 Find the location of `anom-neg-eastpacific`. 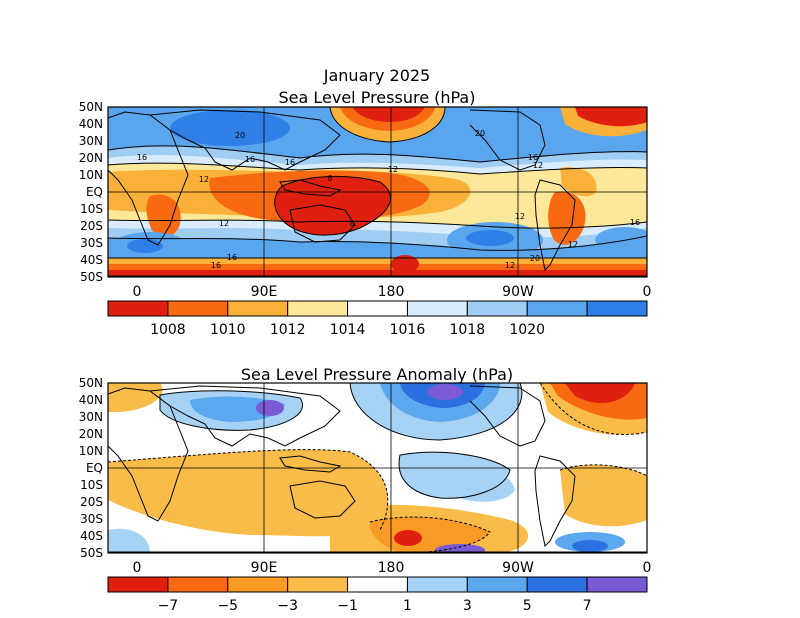

anom-neg-eastpacific is located at coordinates (477, 484).